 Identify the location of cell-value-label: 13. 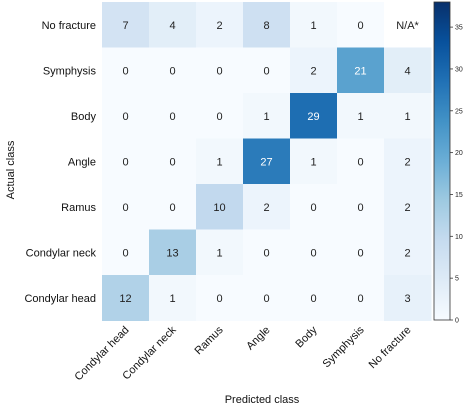
(172, 253).